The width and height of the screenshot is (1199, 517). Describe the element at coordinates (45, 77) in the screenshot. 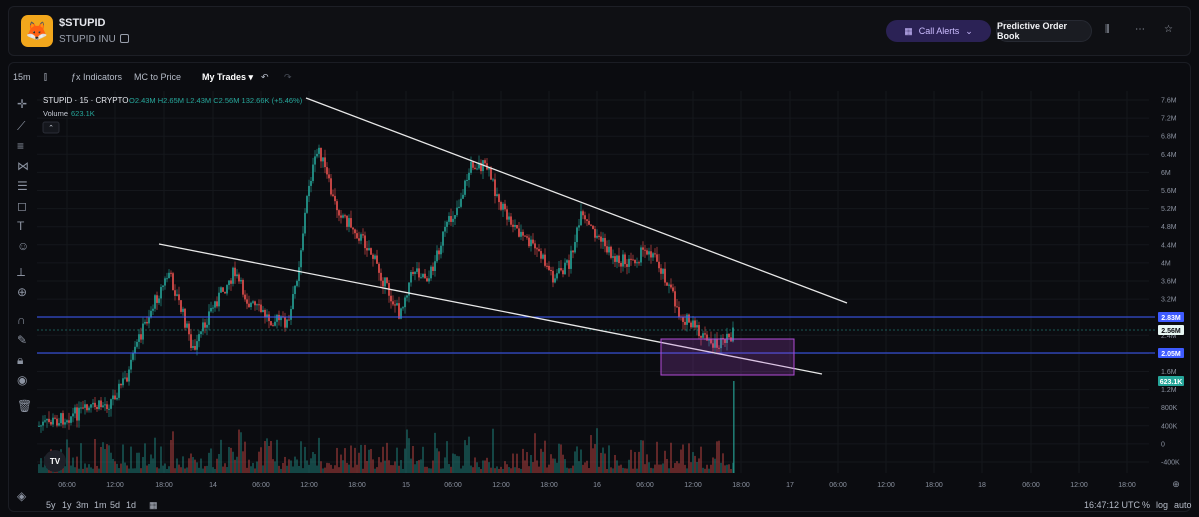

I see `candle-type-icon: ⫿` at that location.